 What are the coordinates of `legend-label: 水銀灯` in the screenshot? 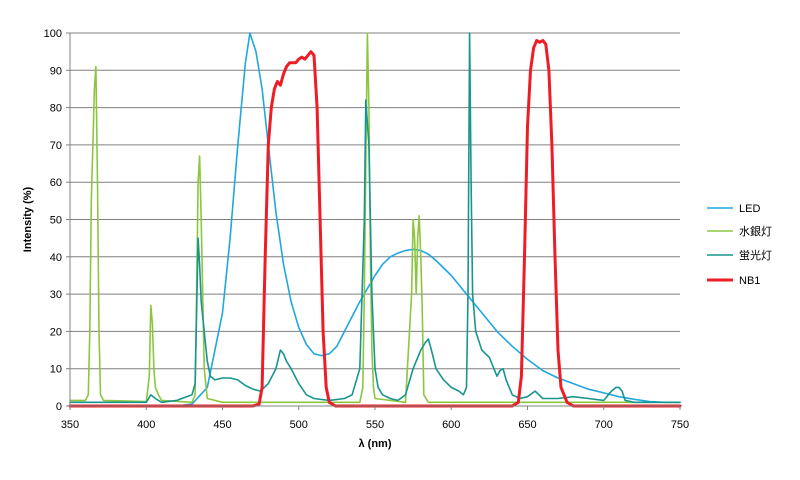 It's located at (755, 231).